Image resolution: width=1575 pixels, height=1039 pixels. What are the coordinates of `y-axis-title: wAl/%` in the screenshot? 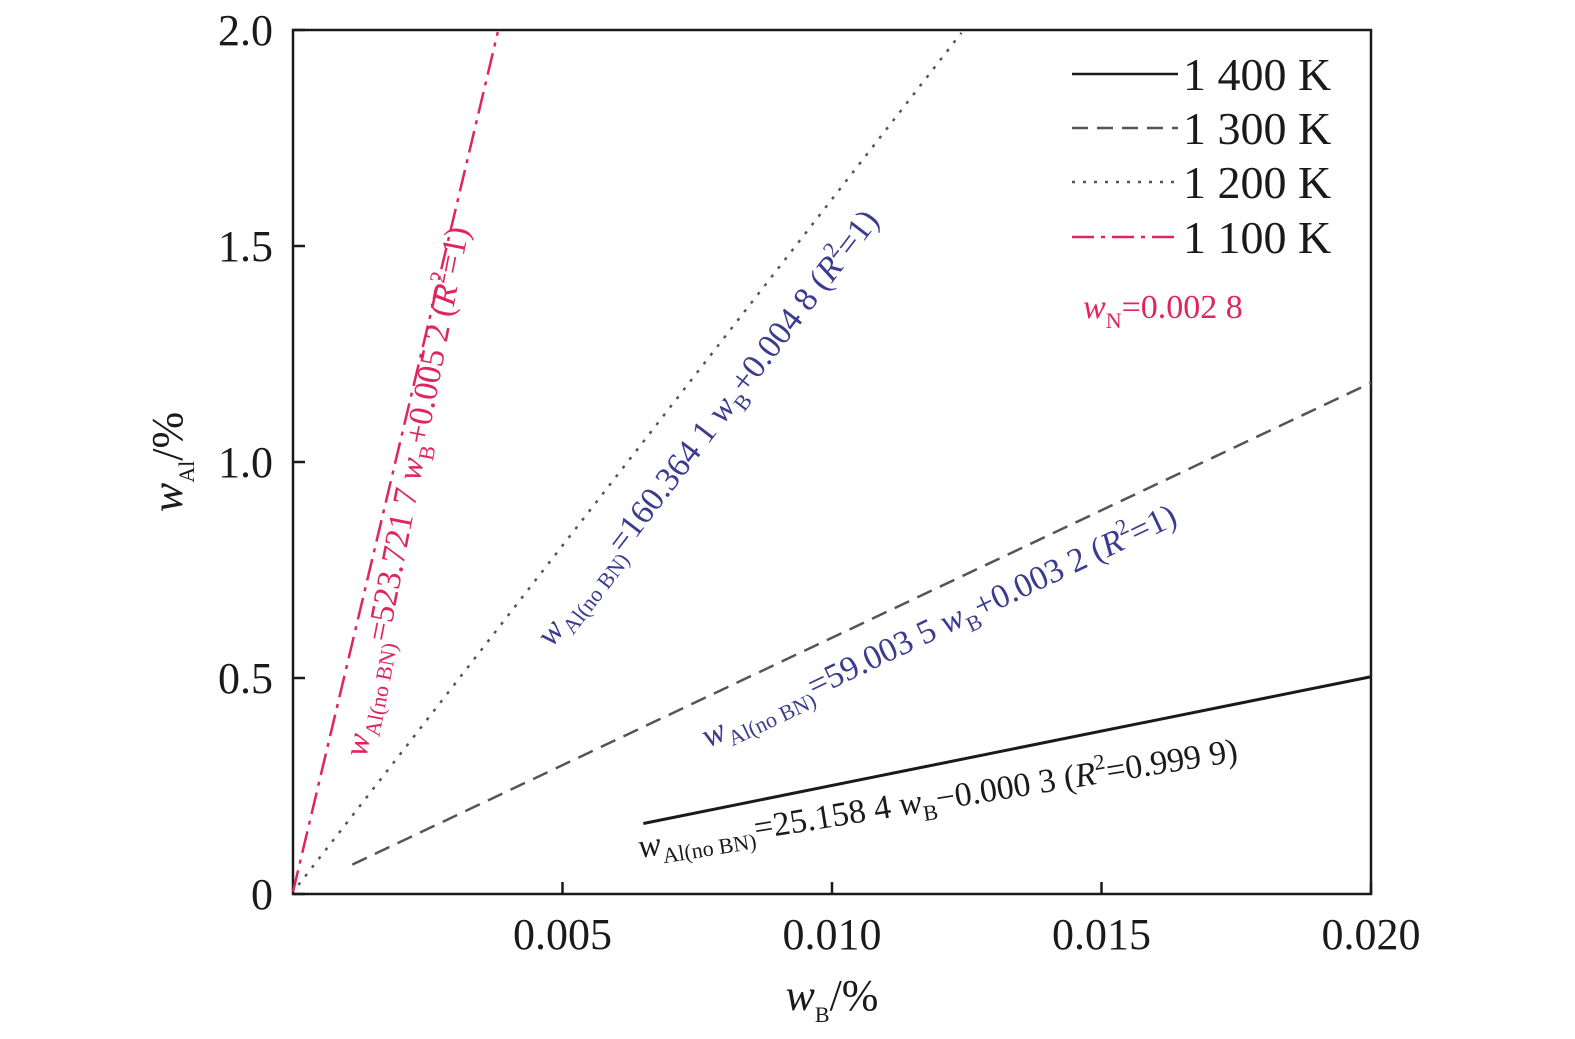 It's located at (171, 462).